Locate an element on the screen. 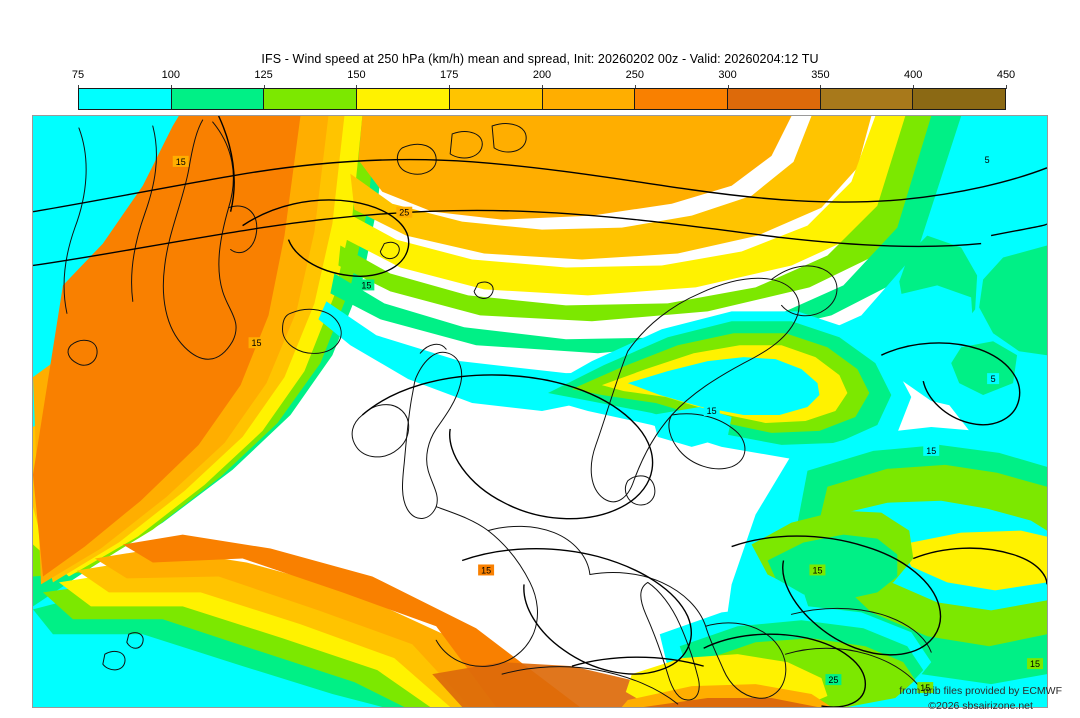  contour-label-5-right: 5 is located at coordinates (993, 378).